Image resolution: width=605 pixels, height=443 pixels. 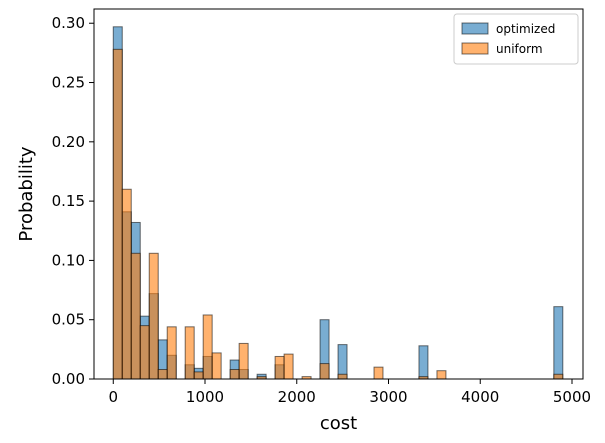 I want to click on x-tick-label: 5000, so click(x=572, y=397).